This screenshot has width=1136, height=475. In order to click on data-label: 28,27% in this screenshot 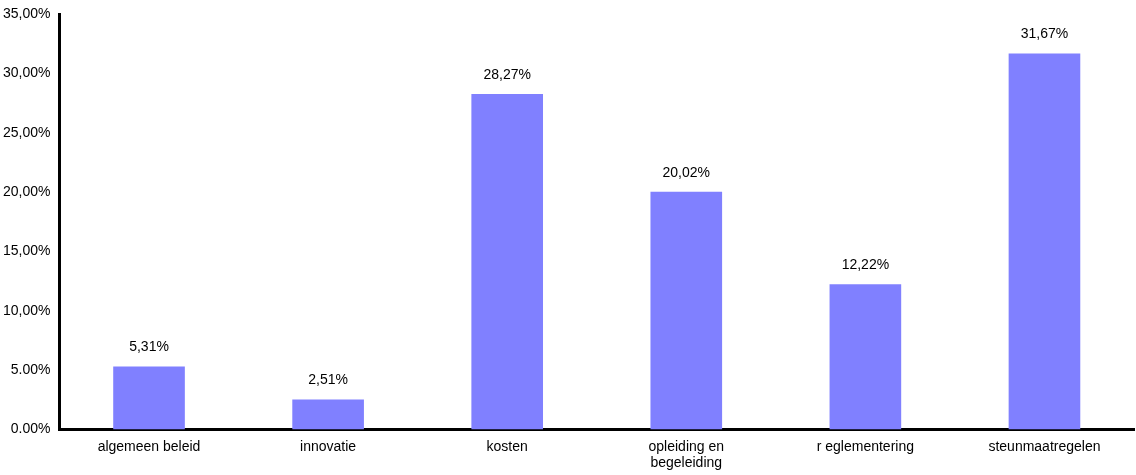, I will do `click(507, 73)`.